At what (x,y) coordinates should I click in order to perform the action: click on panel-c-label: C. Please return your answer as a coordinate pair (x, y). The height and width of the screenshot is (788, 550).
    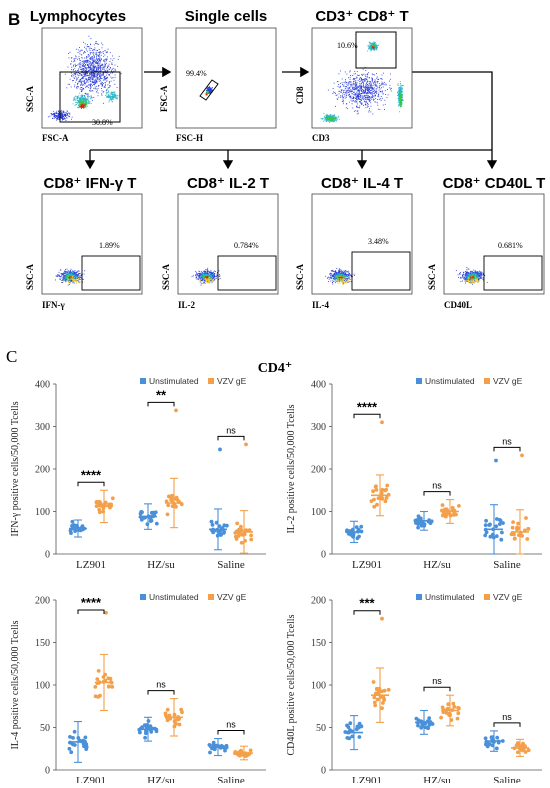
    Looking at the image, I should click on (11, 356).